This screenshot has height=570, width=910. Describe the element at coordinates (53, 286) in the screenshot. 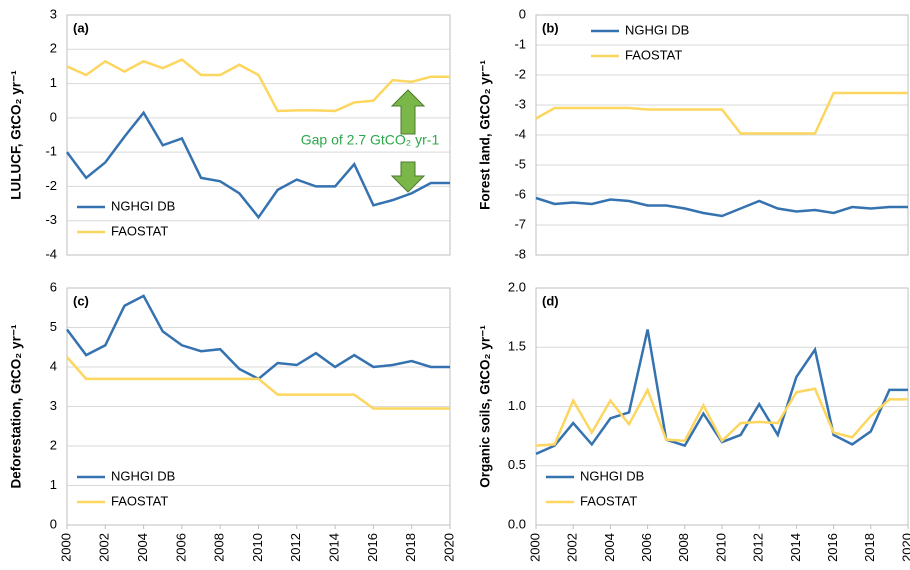

I see `y-tick-label: 6` at that location.